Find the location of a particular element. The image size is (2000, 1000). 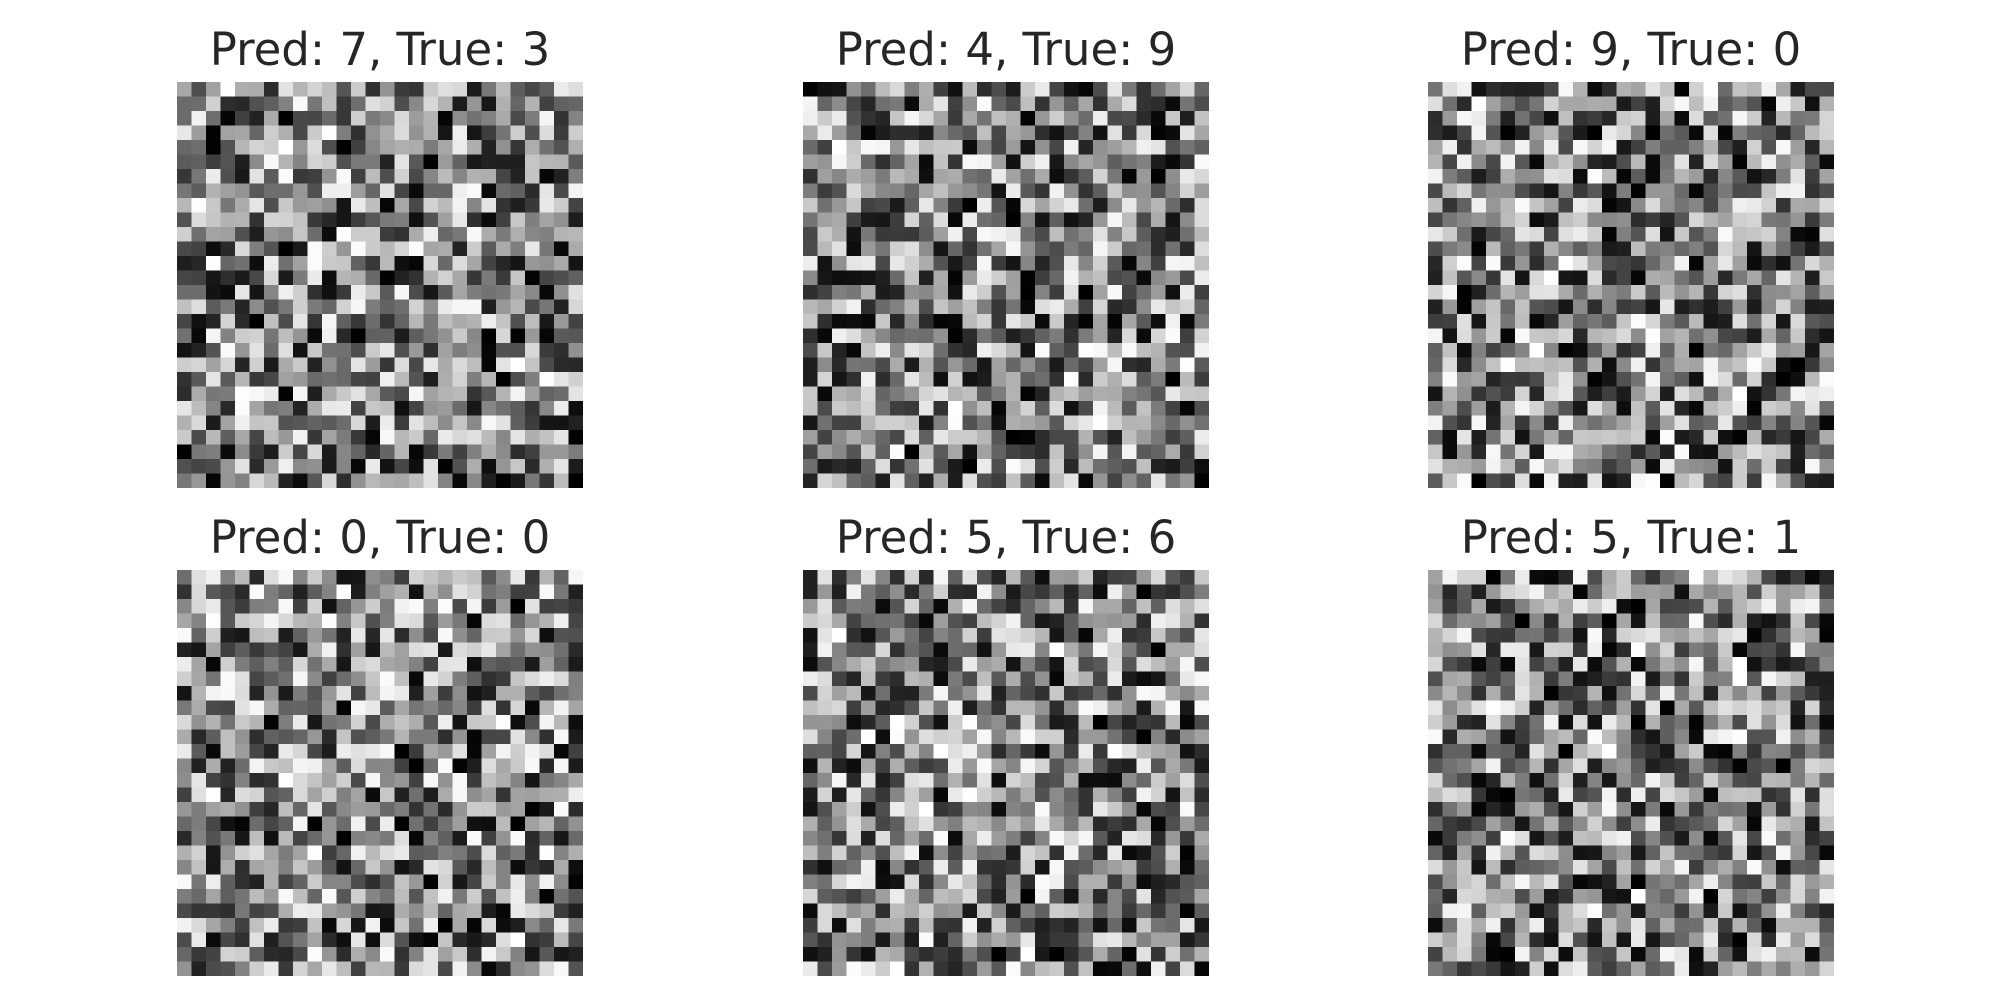

panel-title: Pred: 9, True: 0 is located at coordinates (1631, 49).